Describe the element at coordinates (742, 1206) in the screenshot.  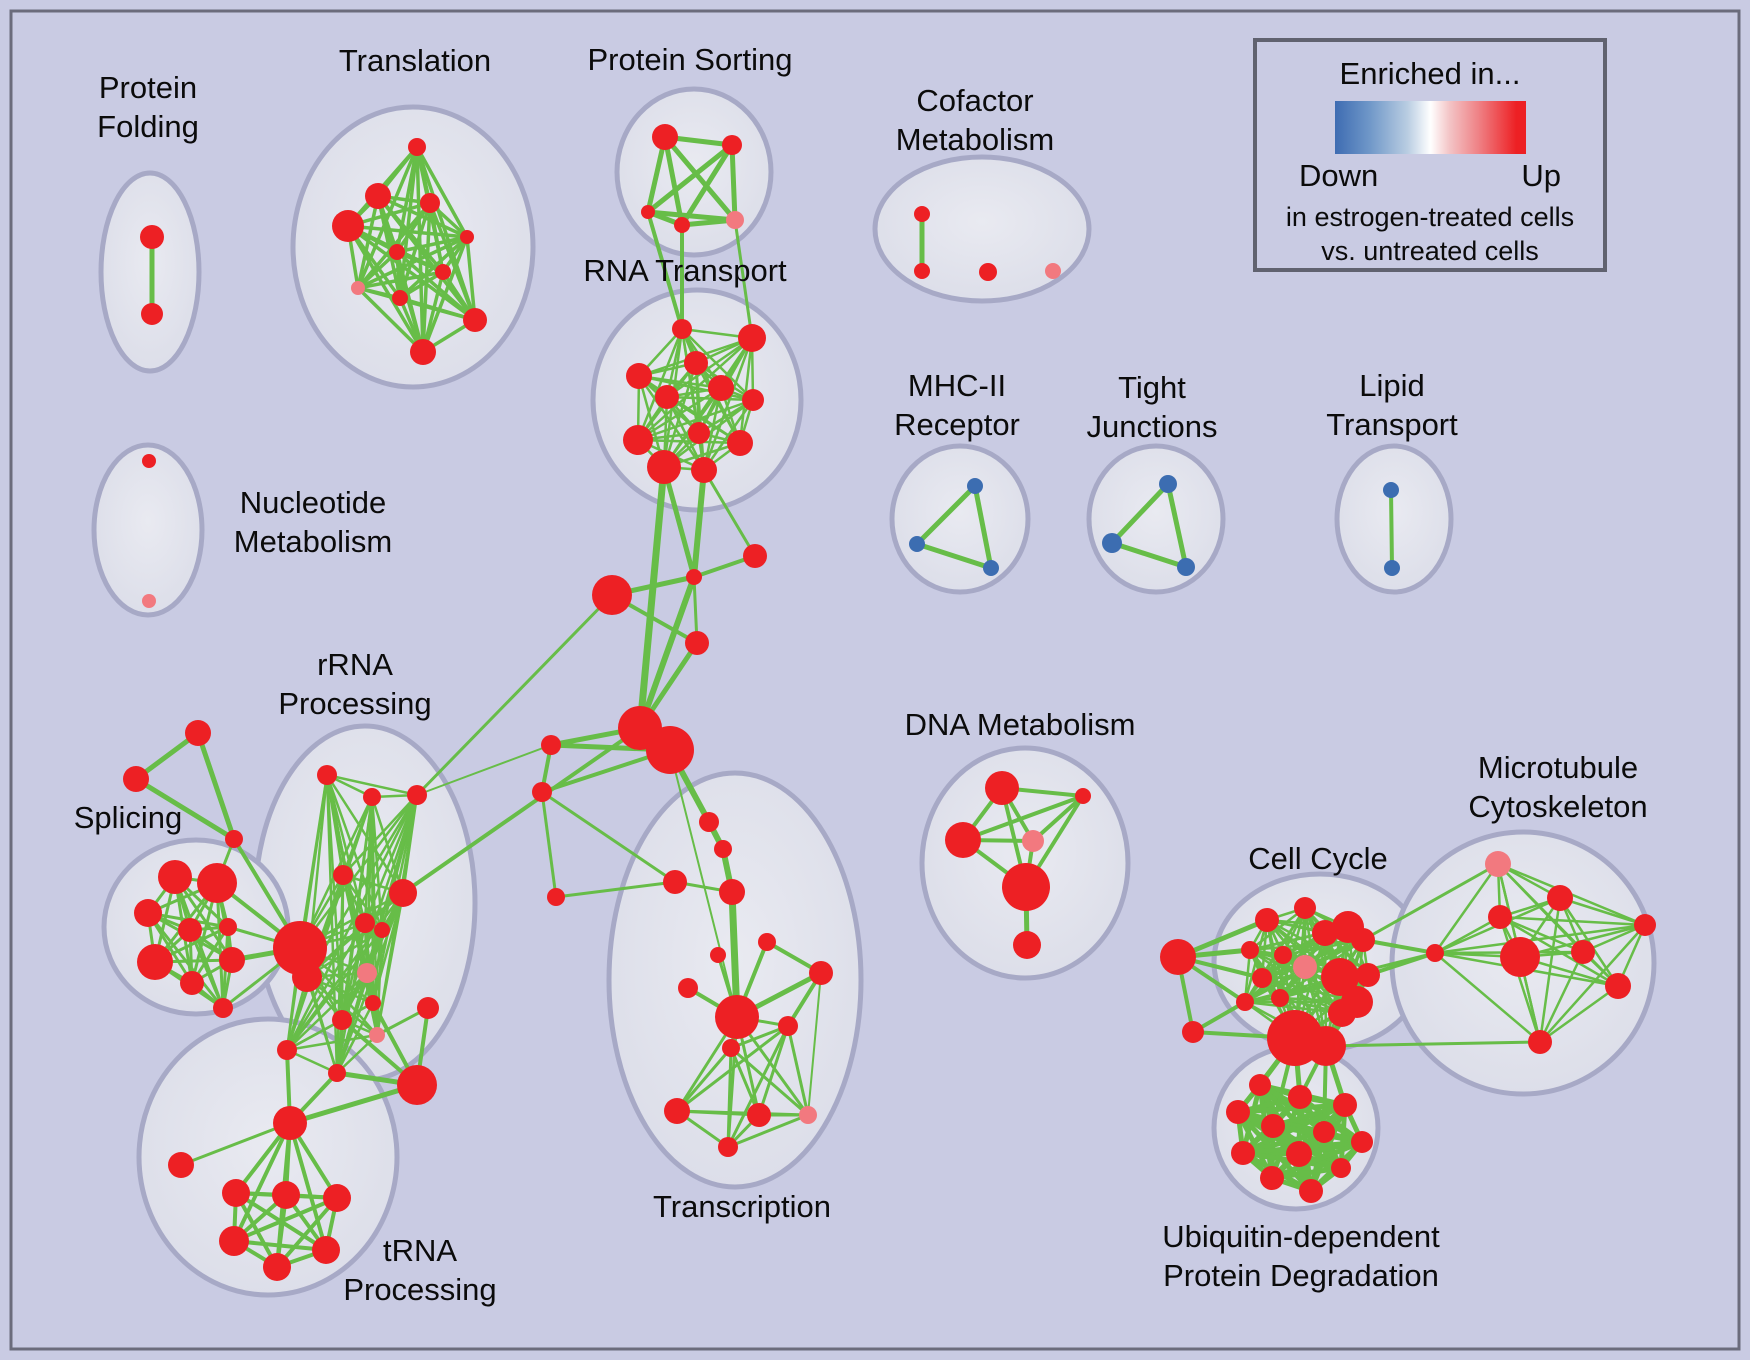
I see `cluster-label-transcription: Transcription` at that location.